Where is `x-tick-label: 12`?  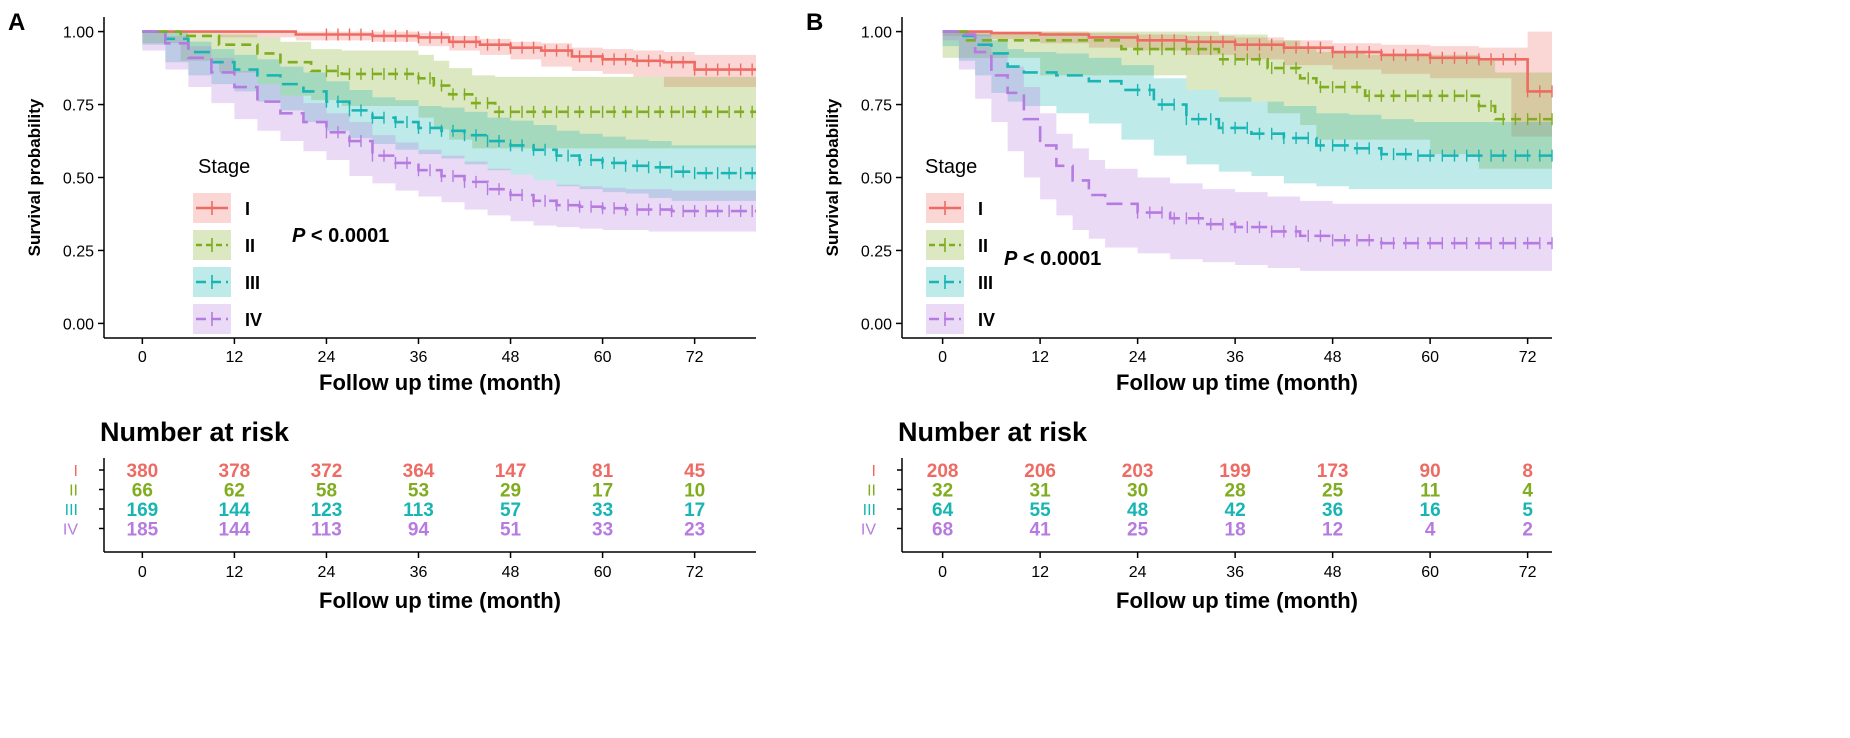 x-tick-label: 12 is located at coordinates (235, 357).